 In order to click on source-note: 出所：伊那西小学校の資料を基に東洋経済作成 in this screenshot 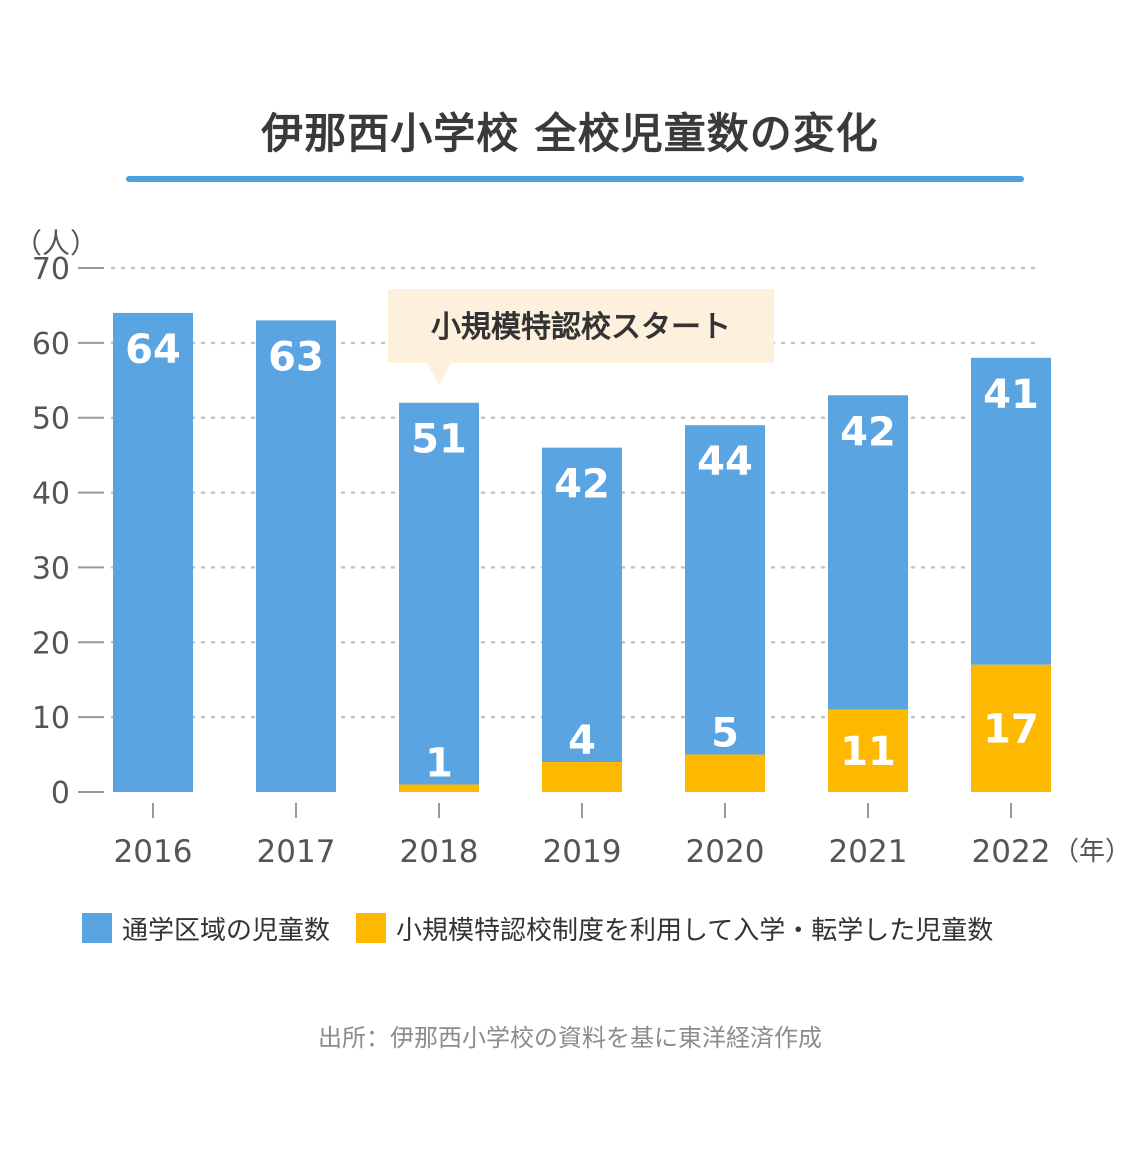, I will do `click(570, 1038)`.